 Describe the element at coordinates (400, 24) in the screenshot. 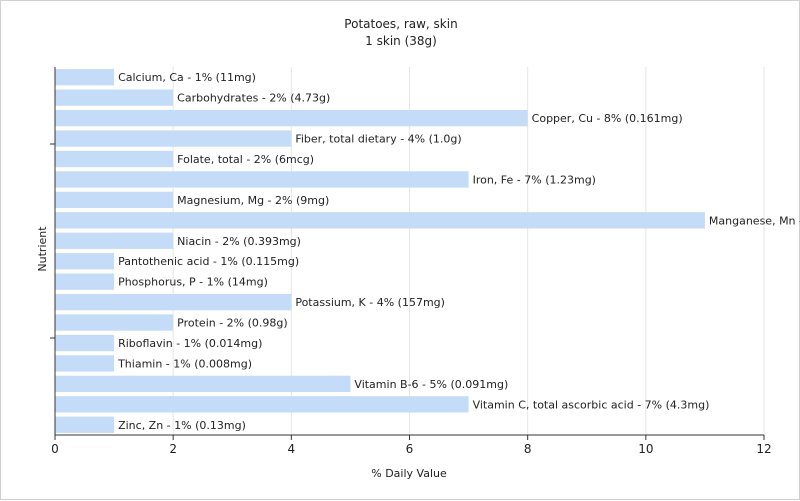

I see `chart-title: Potatoes, raw, skin` at that location.